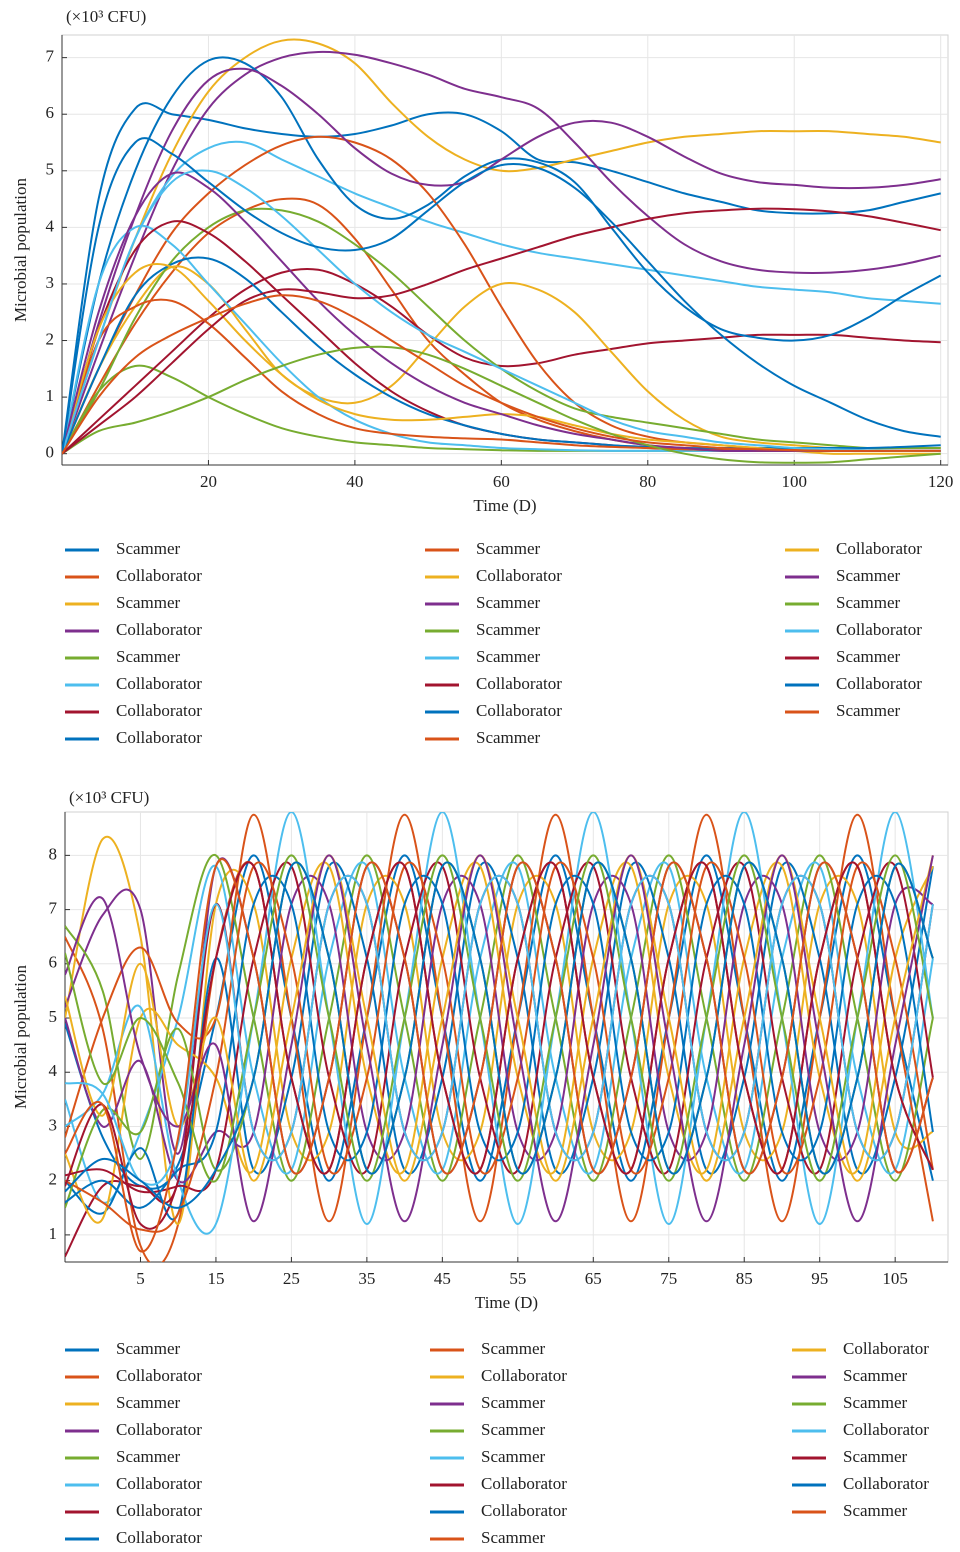 This screenshot has height=1552, width=960. What do you see at coordinates (819, 1278) in the screenshot?
I see `x-tick-label: 95` at bounding box center [819, 1278].